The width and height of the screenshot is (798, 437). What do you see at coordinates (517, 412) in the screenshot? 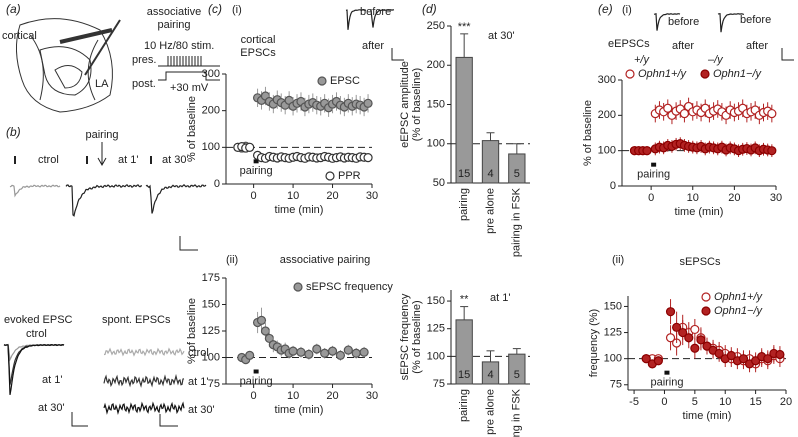
I see `x-tick-label: pairing in FSK` at bounding box center [517, 412].